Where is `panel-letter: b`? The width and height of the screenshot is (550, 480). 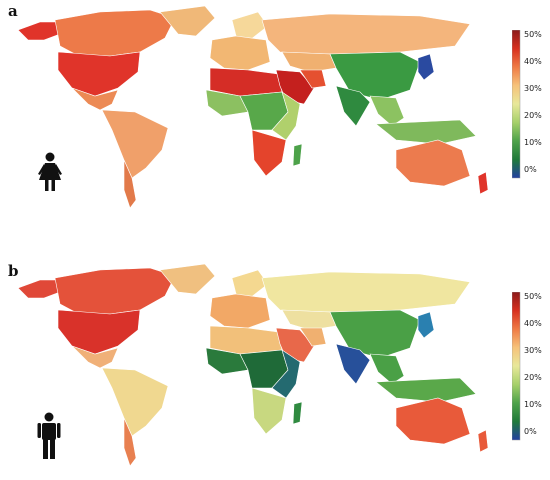
panel-letter: b is located at coordinates (13, 271).